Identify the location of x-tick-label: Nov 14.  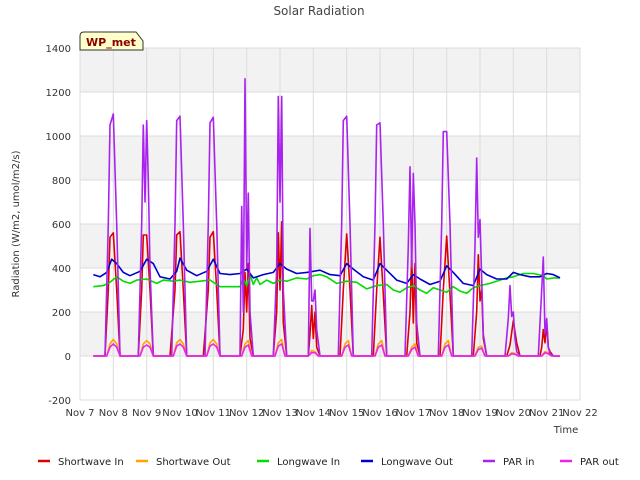
(313, 413).